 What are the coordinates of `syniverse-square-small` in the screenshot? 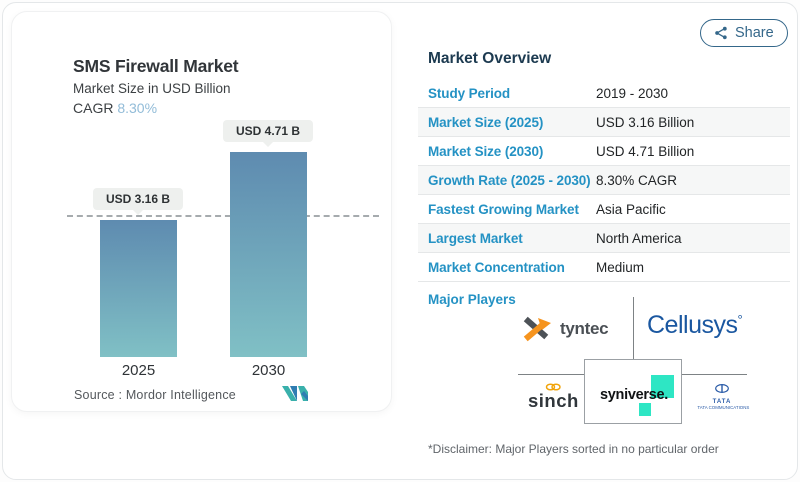 It's located at (645, 409).